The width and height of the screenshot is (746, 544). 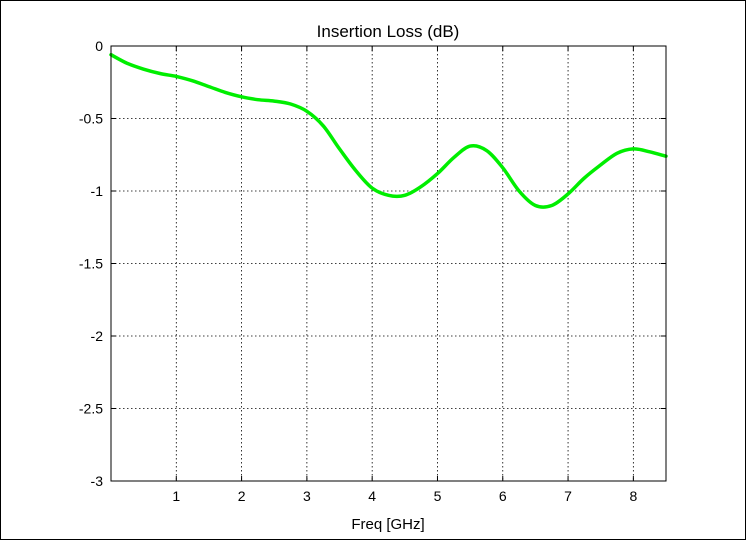 I want to click on y-tick-label: -1.5, so click(x=91, y=264).